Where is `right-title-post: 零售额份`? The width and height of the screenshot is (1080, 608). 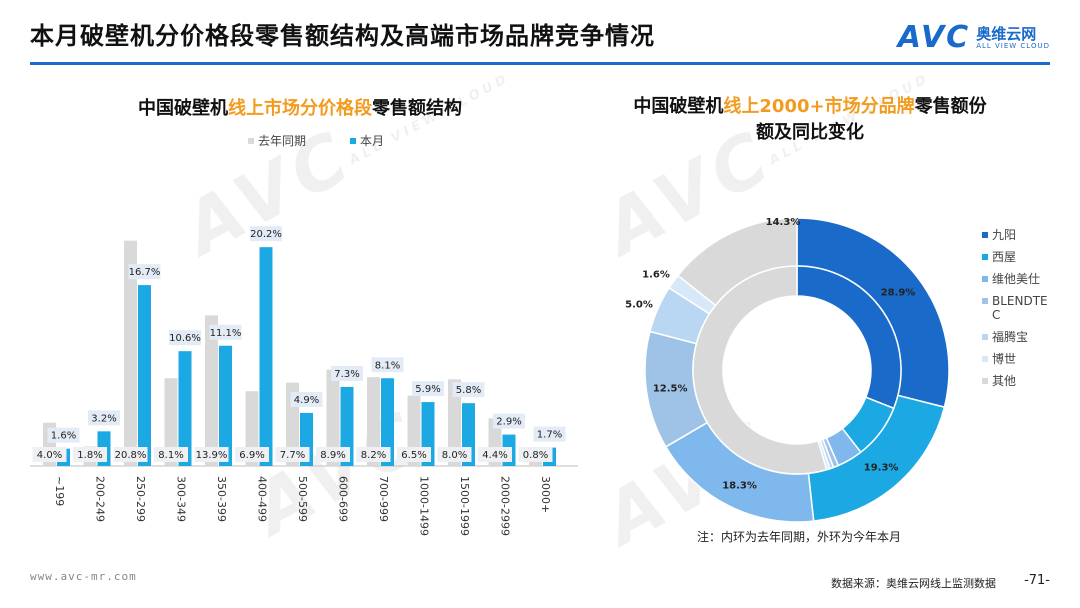
right-title-post: 零售额份 is located at coordinates (950, 106).